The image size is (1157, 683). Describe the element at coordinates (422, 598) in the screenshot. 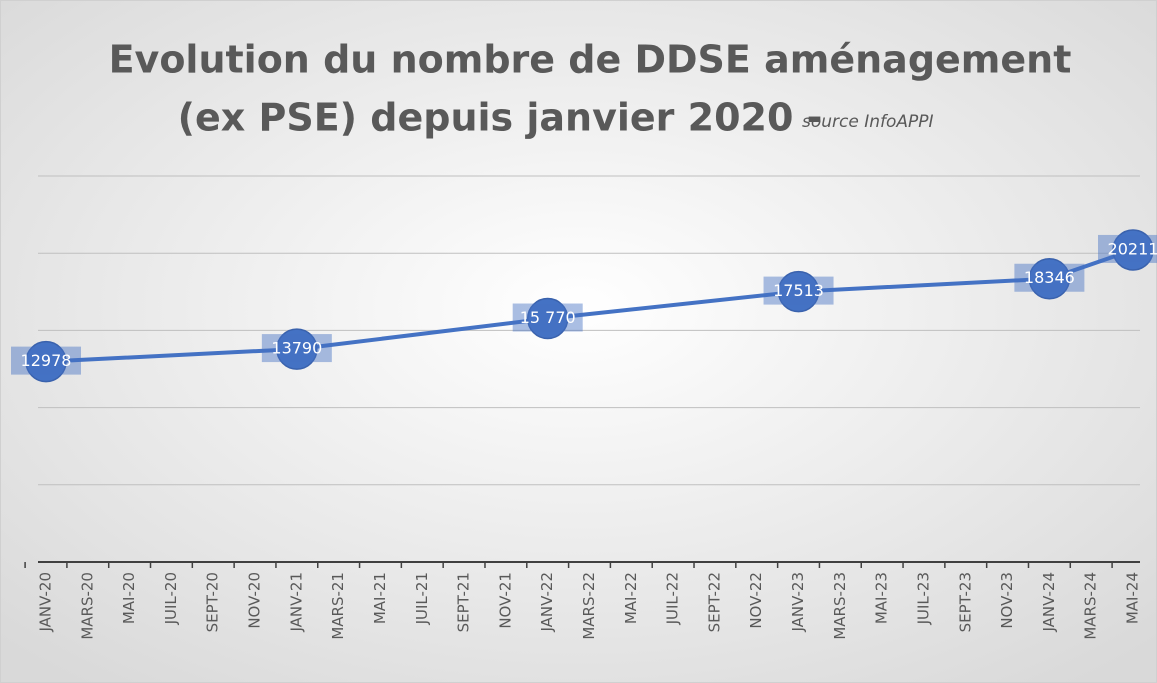

I see `x-tick-label: JUIL-21` at that location.